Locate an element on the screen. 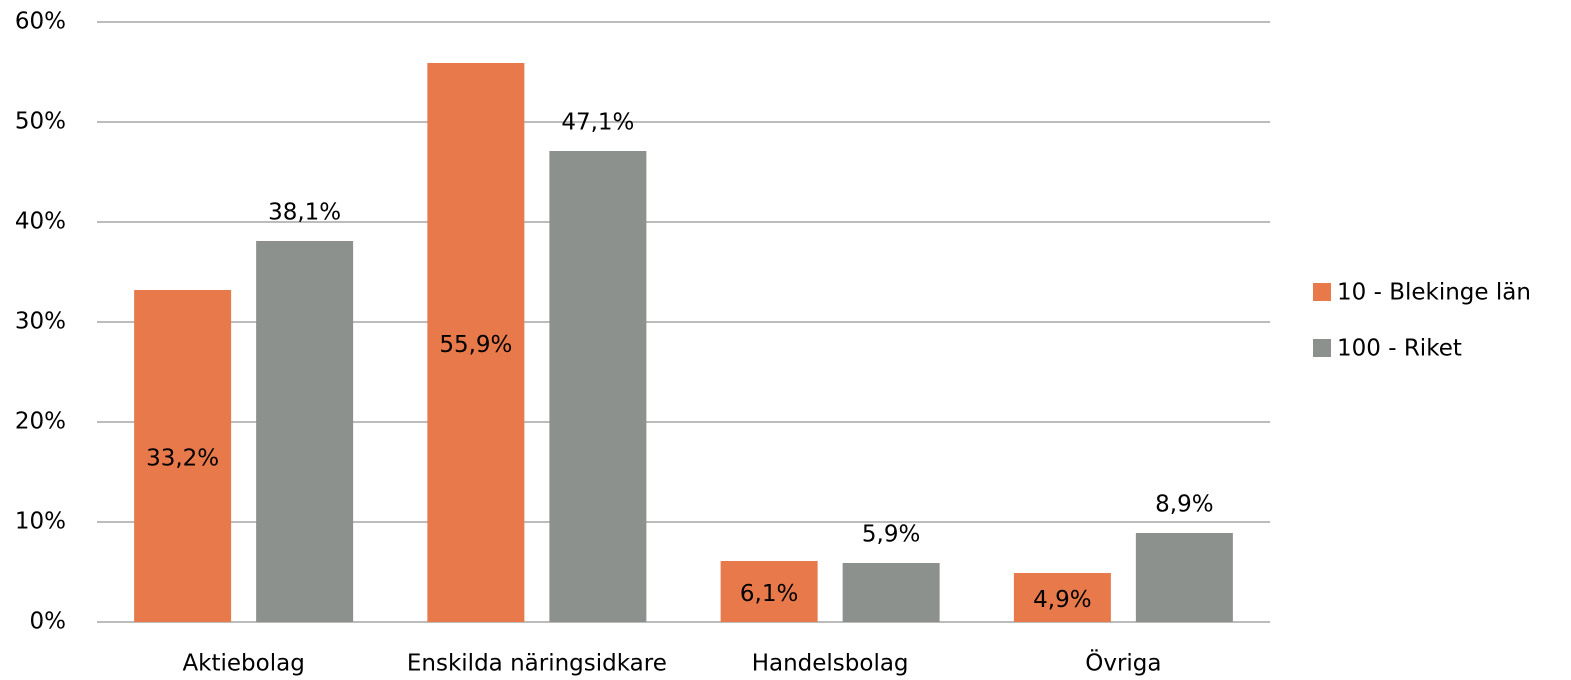  y-tick-label: 20% is located at coordinates (40, 422).